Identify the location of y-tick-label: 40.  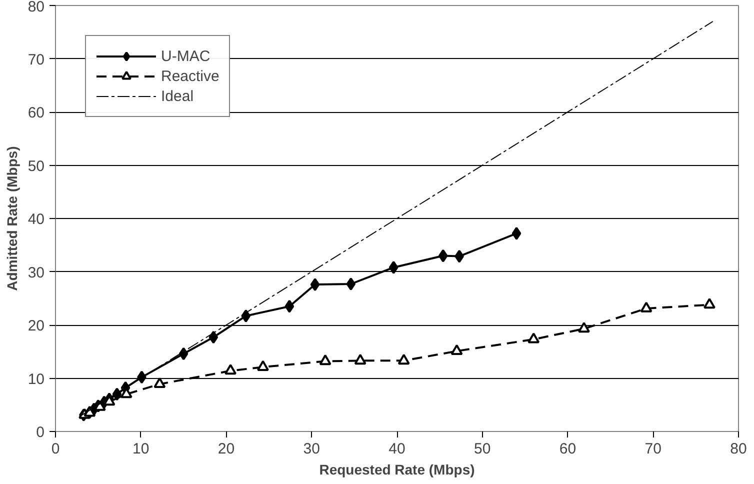
(36, 219).